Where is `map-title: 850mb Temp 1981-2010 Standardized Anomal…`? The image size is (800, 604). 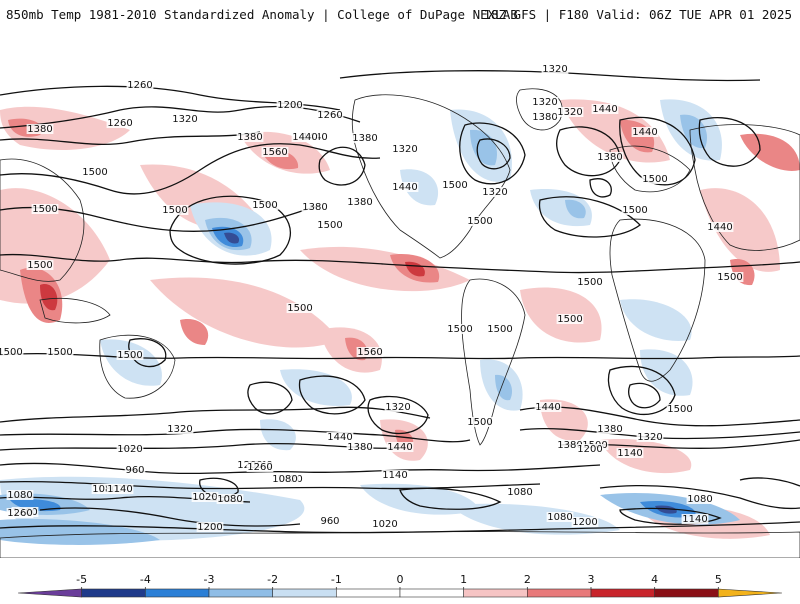 map-title: 850mb Temp 1981-2010 Standardized Anomal… is located at coordinates (262, 14).